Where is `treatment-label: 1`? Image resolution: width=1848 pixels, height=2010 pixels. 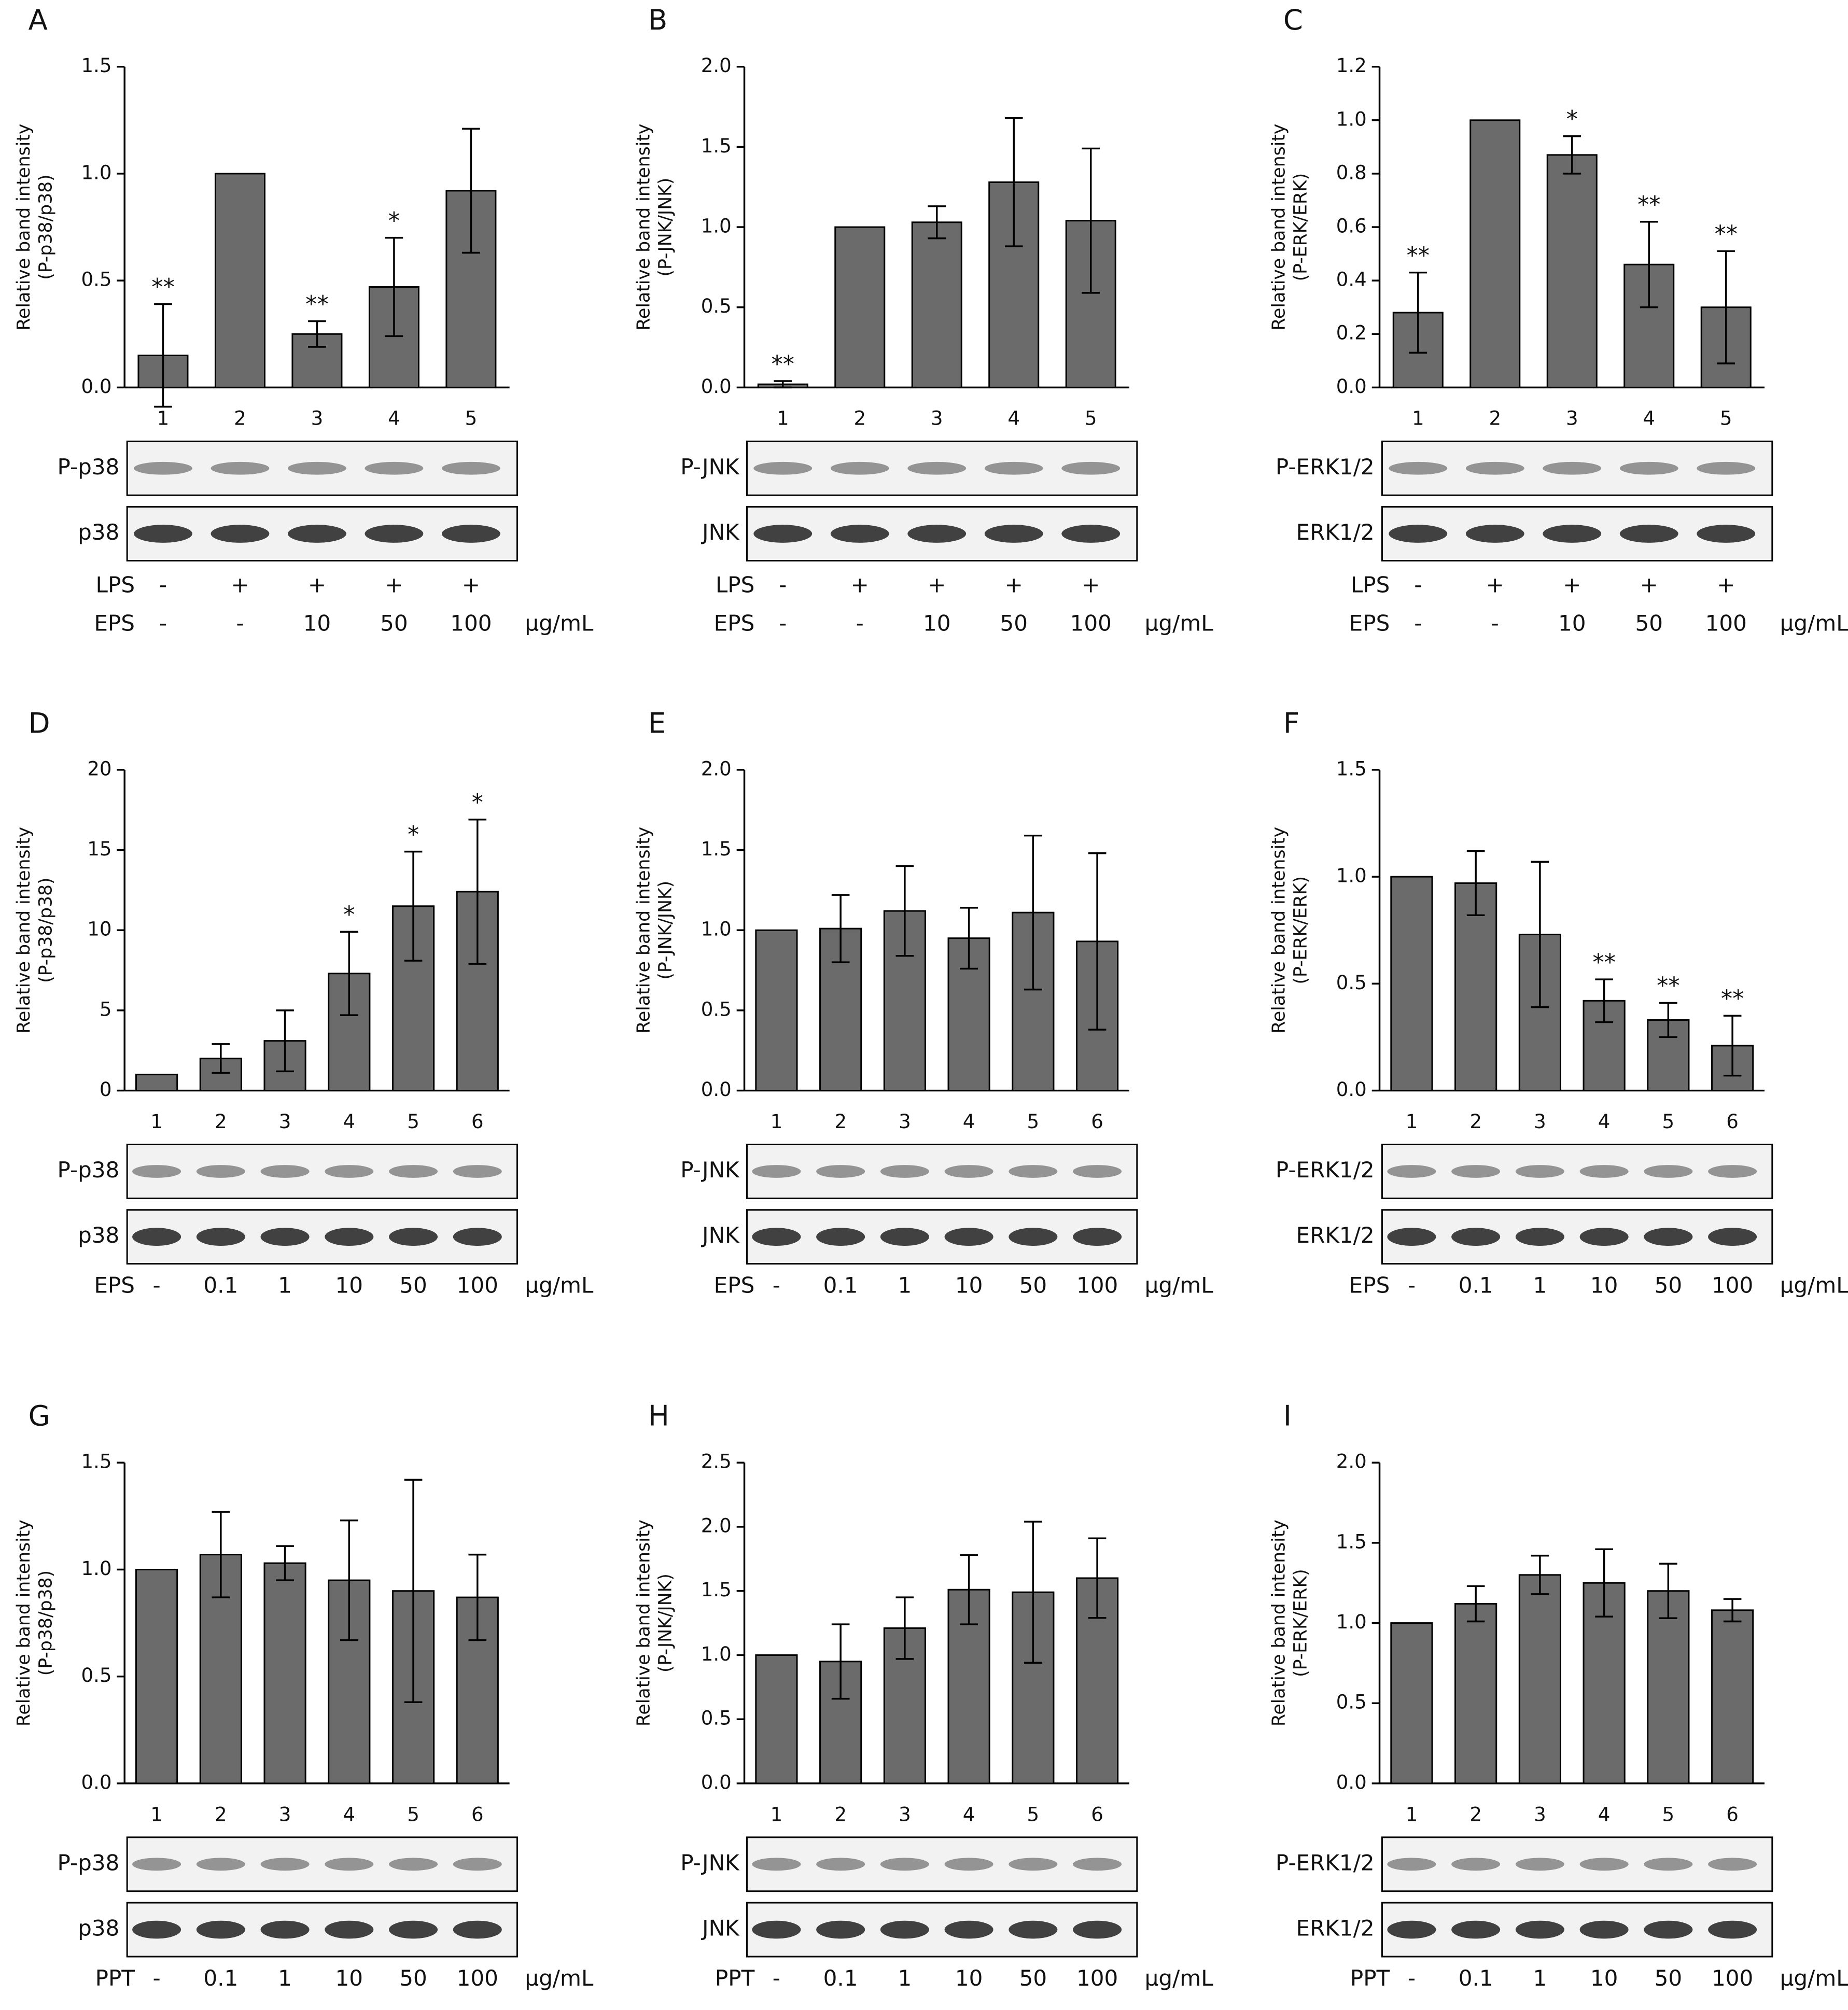 treatment-label: 1 is located at coordinates (1540, 1285).